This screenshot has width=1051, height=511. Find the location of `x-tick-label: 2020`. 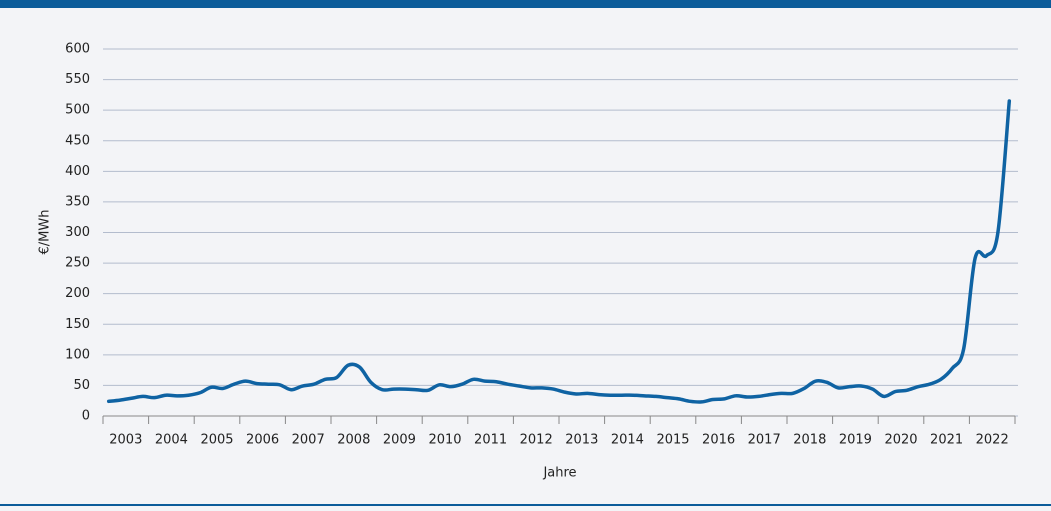

x-tick-label: 2020 is located at coordinates (900, 440).